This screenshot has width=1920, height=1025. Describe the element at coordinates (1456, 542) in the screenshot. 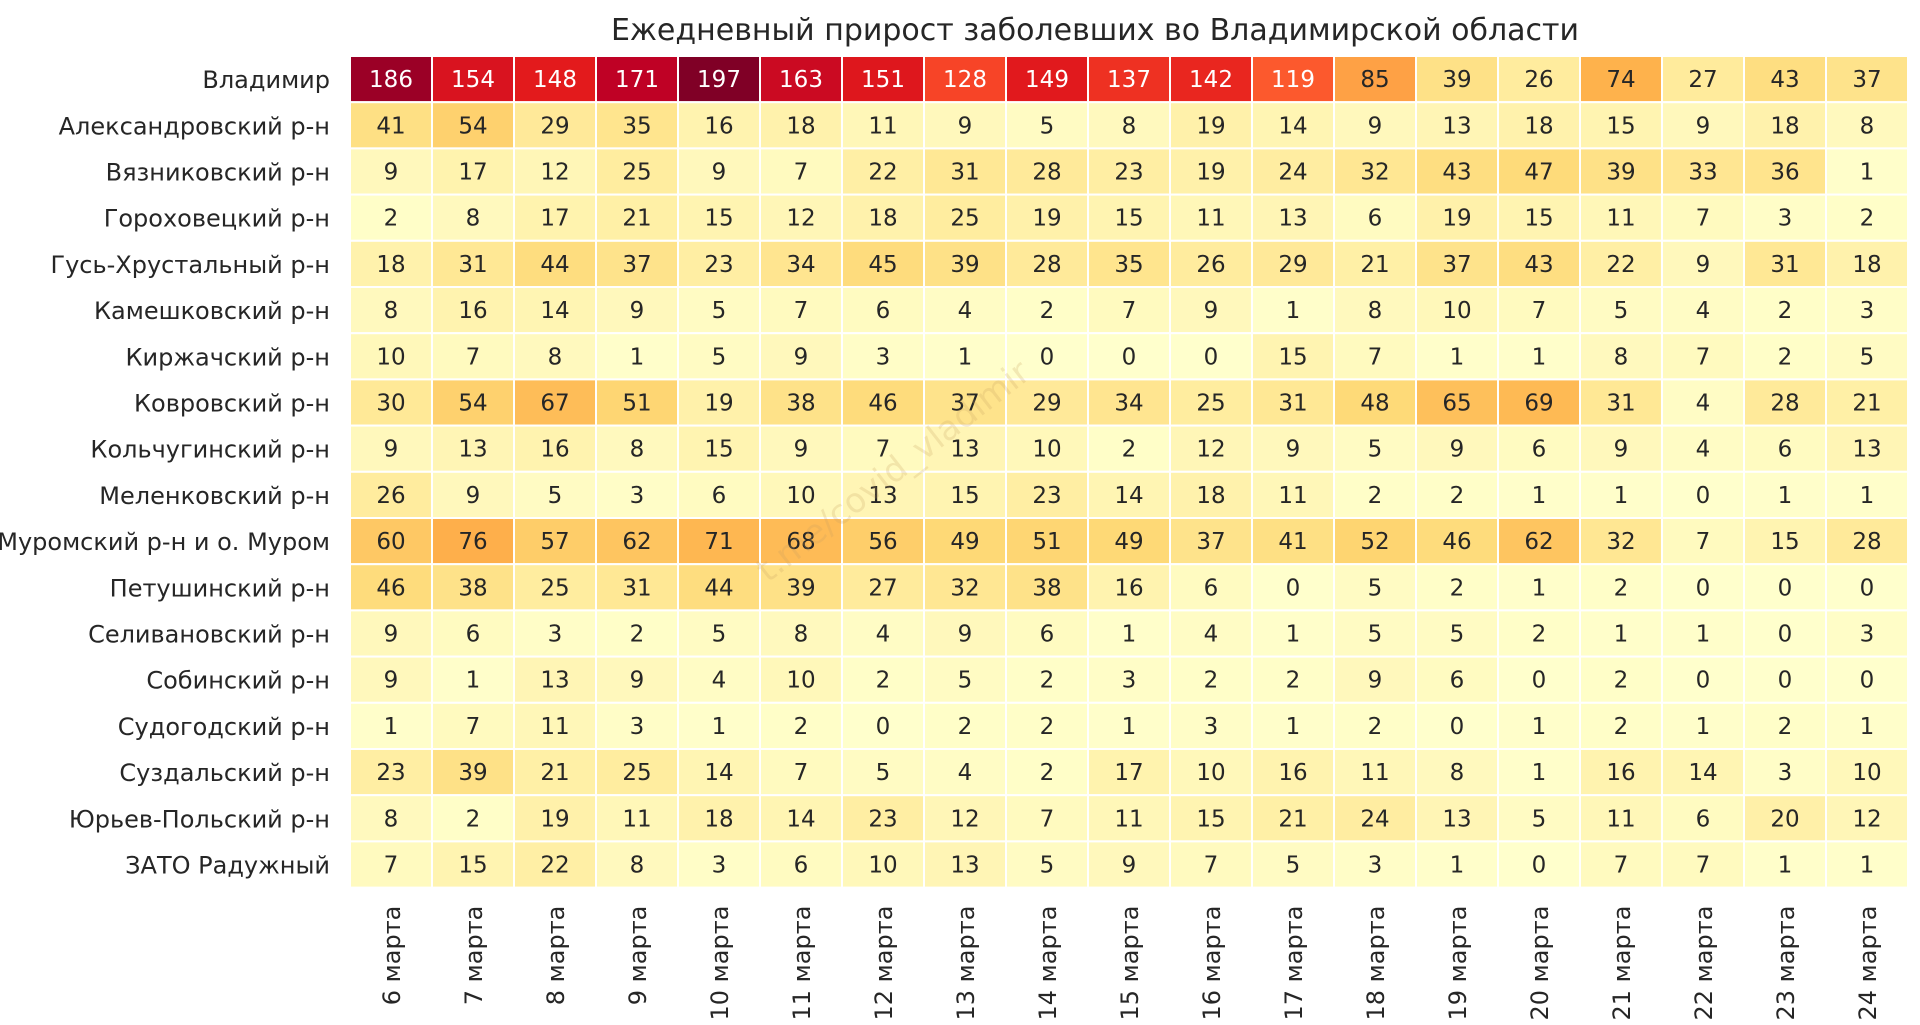

I see `cell-value-label: 46` at that location.